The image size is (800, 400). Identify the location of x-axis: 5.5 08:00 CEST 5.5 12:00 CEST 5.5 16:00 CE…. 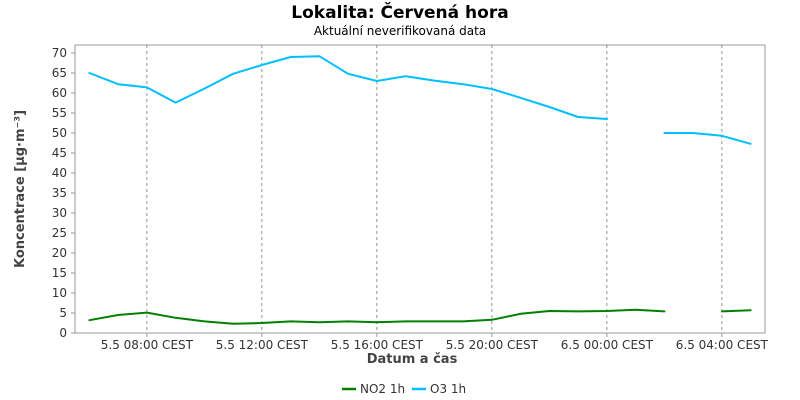
(435, 342).